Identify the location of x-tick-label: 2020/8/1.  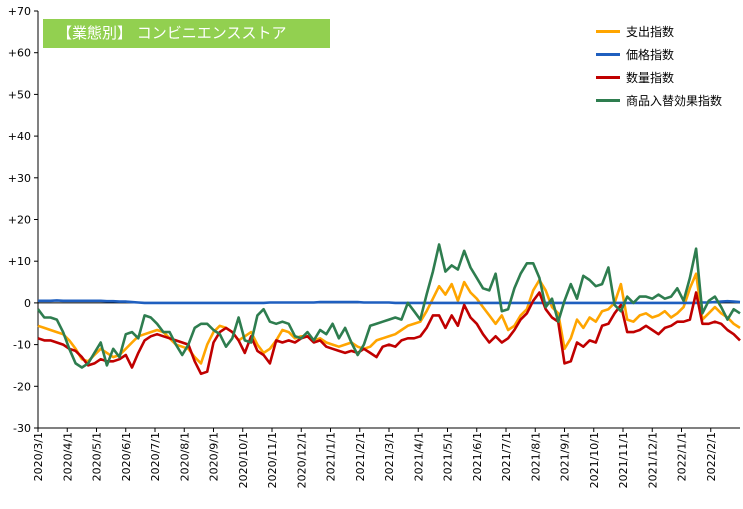
(184, 456).